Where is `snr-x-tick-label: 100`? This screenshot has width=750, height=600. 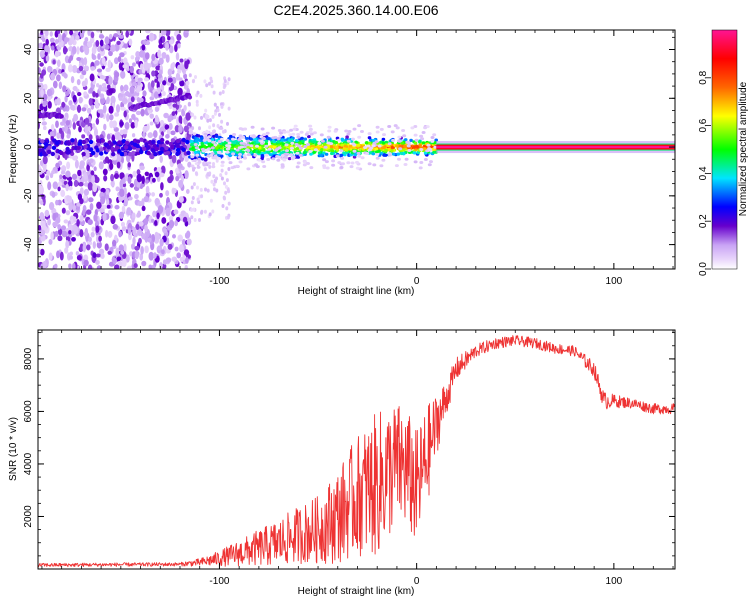
snr-x-tick-label: 100 is located at coordinates (614, 581).